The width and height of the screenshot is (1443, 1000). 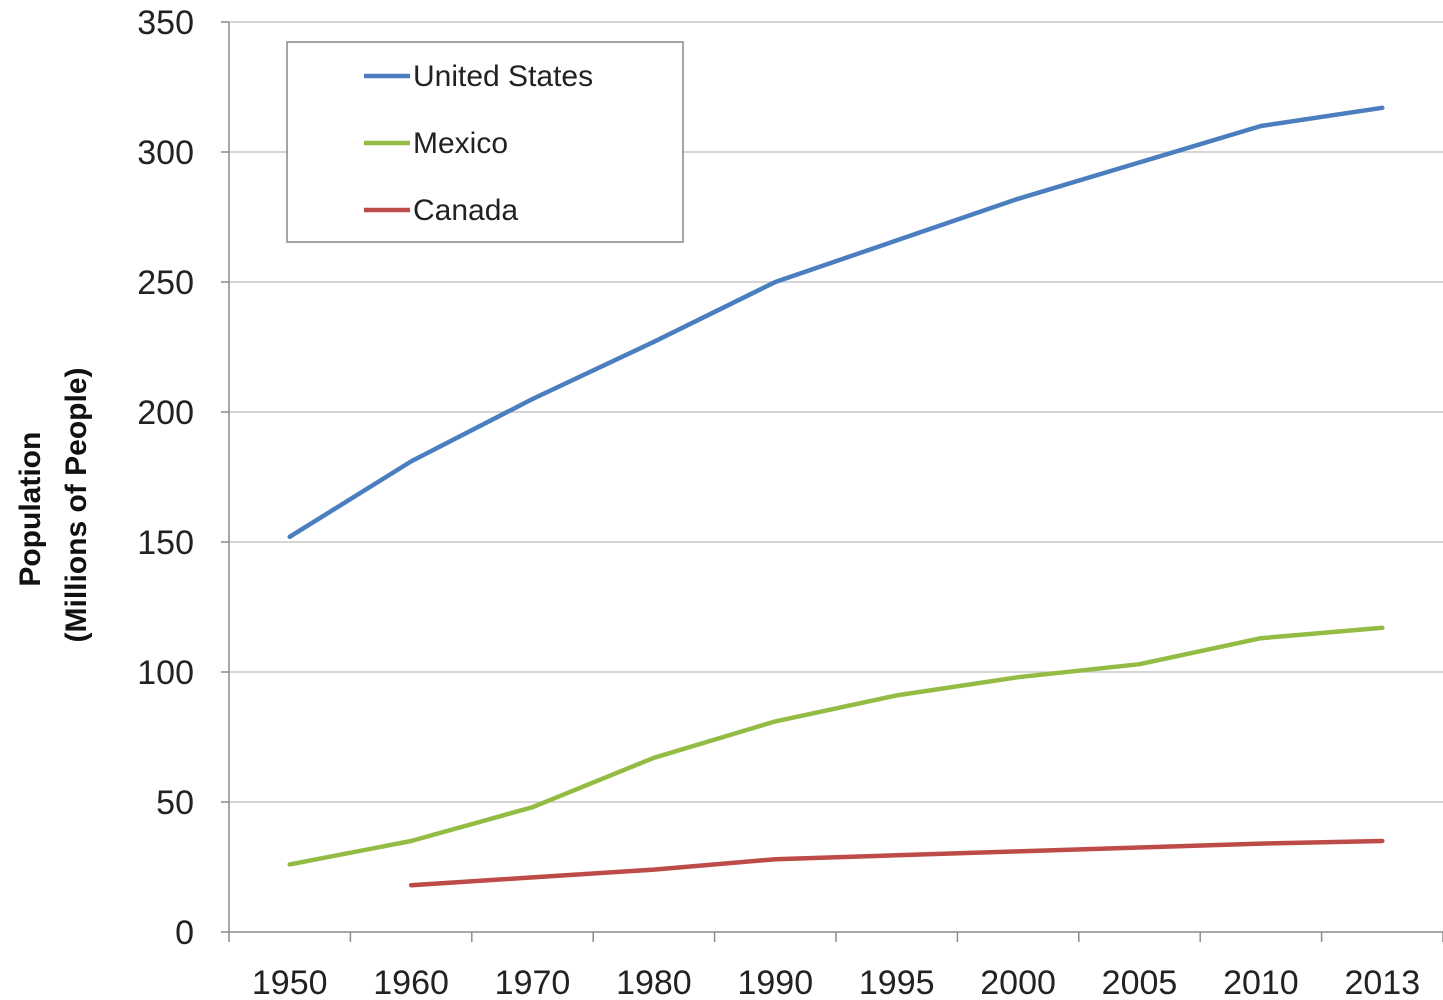 I want to click on y-axis-tick-labels: 0 50 100 150 200 250 300 350, so click(x=165, y=478).